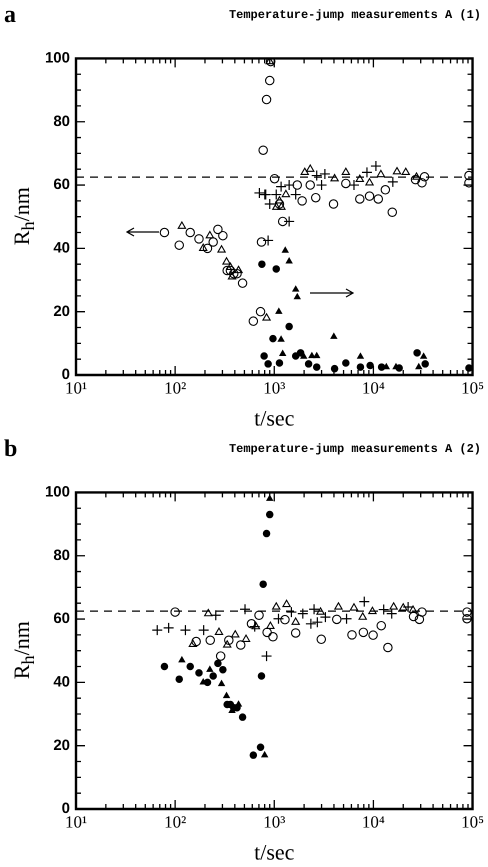 Image resolution: width=488 pixels, height=867 pixels. What do you see at coordinates (354, 15) in the screenshot?
I see `chart-title: Temperature-jump measurements A (1)` at bounding box center [354, 15].